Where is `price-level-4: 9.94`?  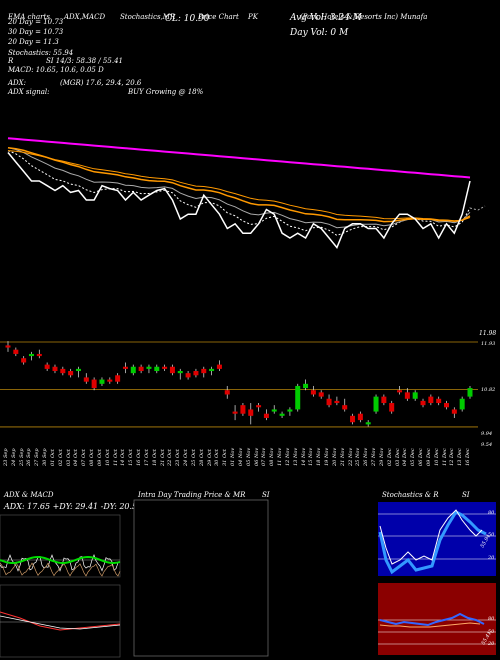
price-level-4: 9.94 is located at coordinates (487, 434).